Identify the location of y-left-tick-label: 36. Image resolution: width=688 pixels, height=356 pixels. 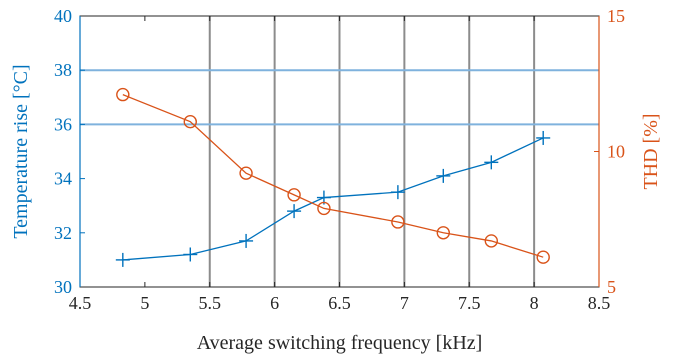
(63, 124).